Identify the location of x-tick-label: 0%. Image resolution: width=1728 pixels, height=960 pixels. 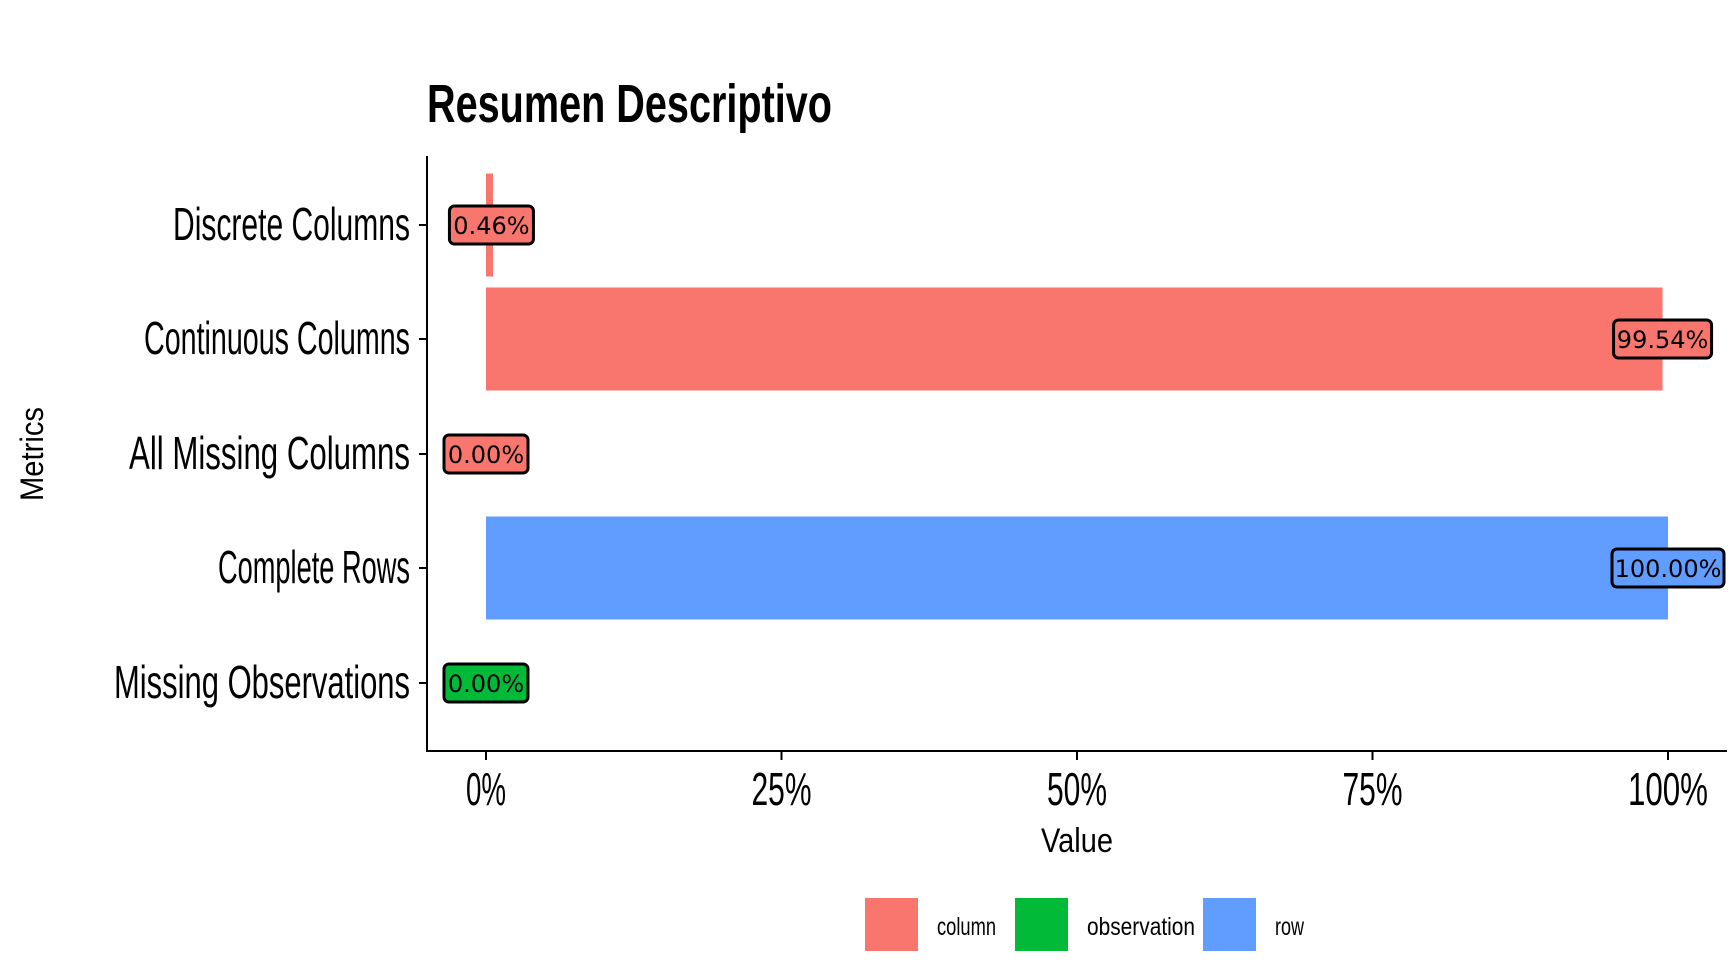
(486, 789).